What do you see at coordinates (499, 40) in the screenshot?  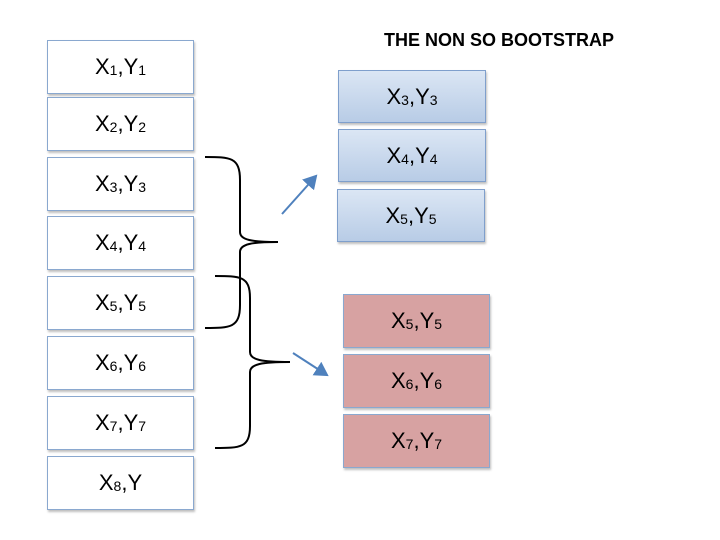 I see `diagram-title: THE NON SO BOOTSTRAP` at bounding box center [499, 40].